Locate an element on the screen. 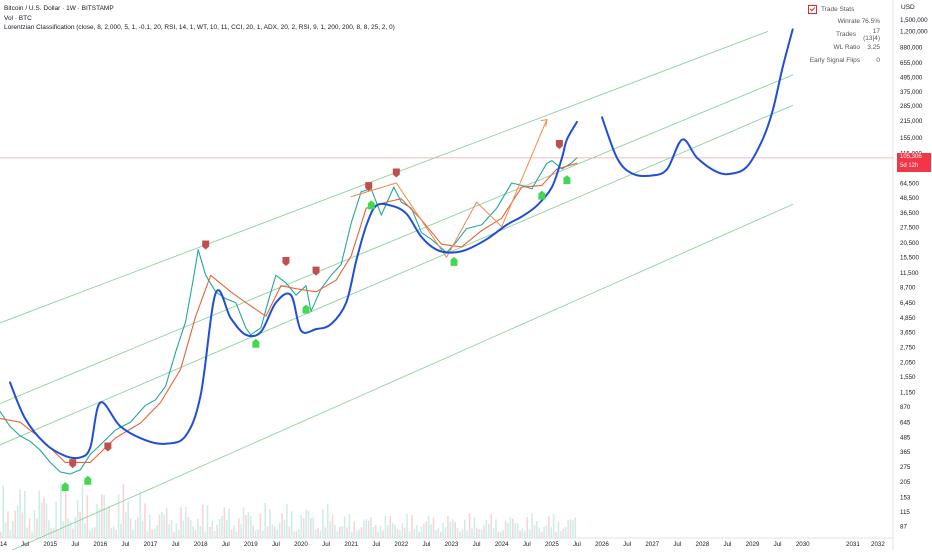 The image size is (932, 555). axis-currency: USD is located at coordinates (908, 7).